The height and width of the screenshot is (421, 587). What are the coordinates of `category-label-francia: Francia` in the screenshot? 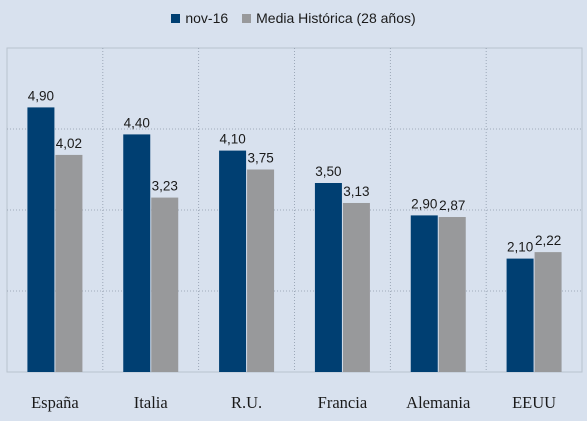 It's located at (343, 402).